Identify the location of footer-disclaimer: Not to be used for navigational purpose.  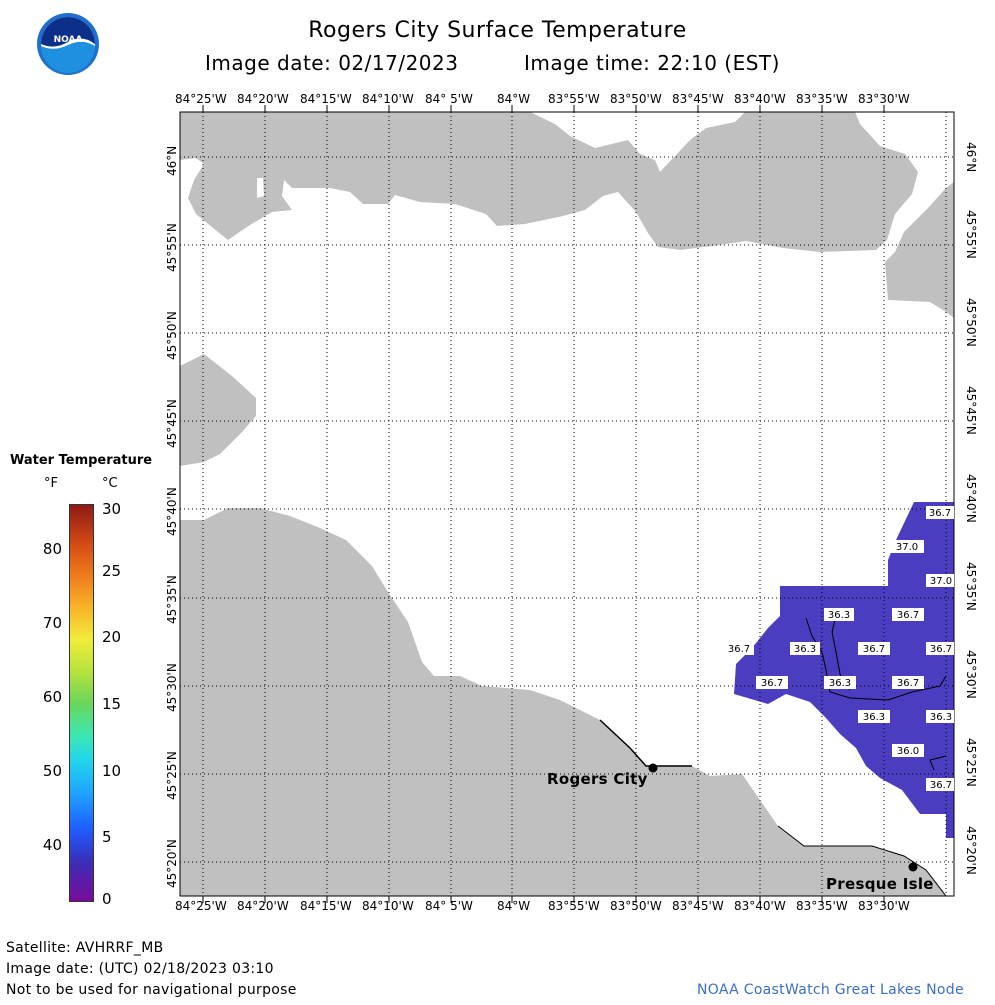
(151, 990).